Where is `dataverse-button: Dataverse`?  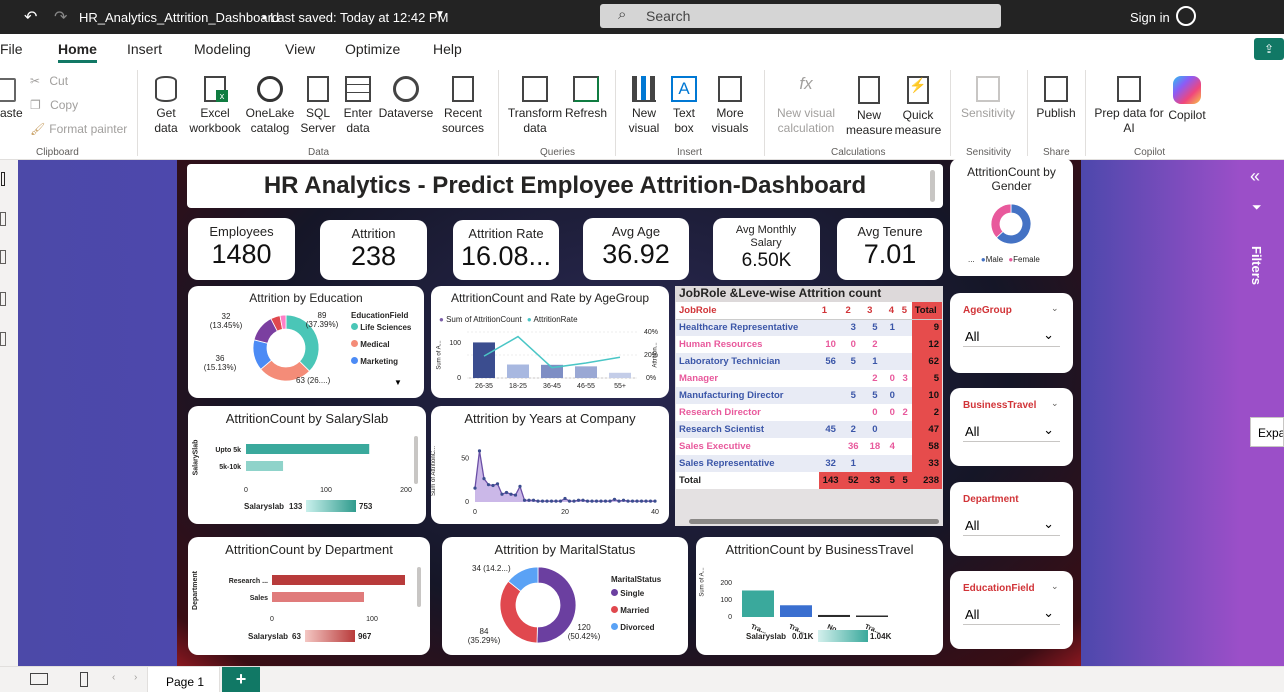
dataverse-button: Dataverse is located at coordinates (406, 98).